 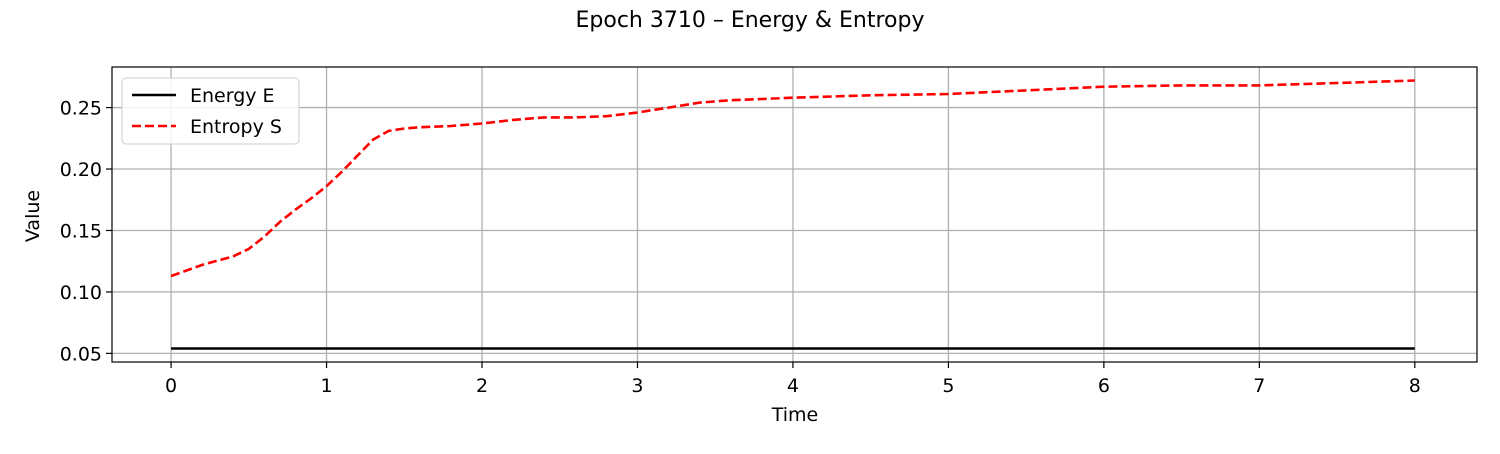 What do you see at coordinates (1259, 386) in the screenshot?
I see `x-tick-label: 7` at bounding box center [1259, 386].